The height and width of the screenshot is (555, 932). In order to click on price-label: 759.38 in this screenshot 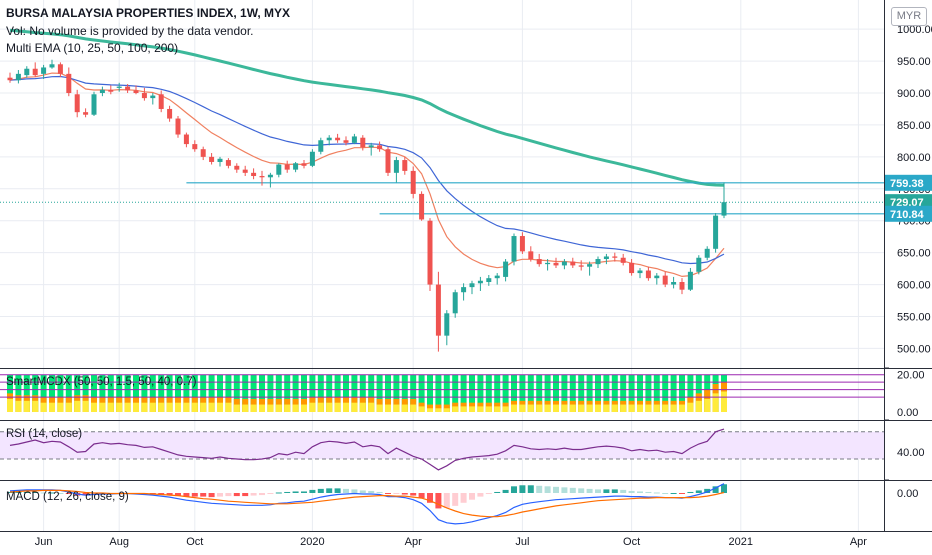, I will do `click(907, 184)`.